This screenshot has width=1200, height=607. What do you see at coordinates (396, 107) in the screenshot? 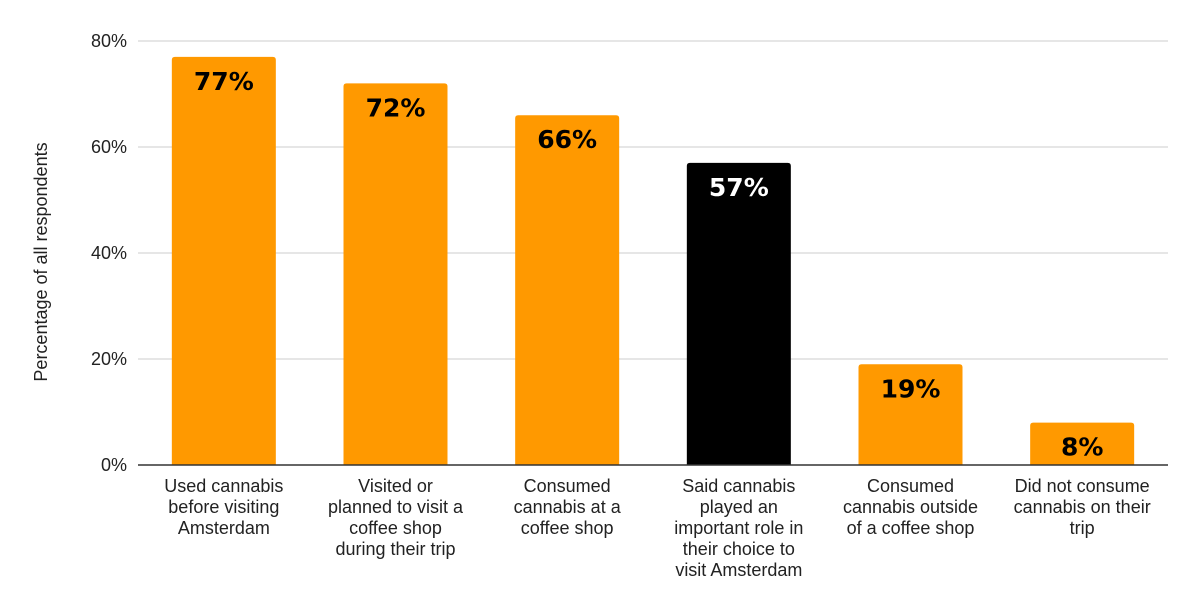
I see `data-label: 72%` at bounding box center [396, 107].